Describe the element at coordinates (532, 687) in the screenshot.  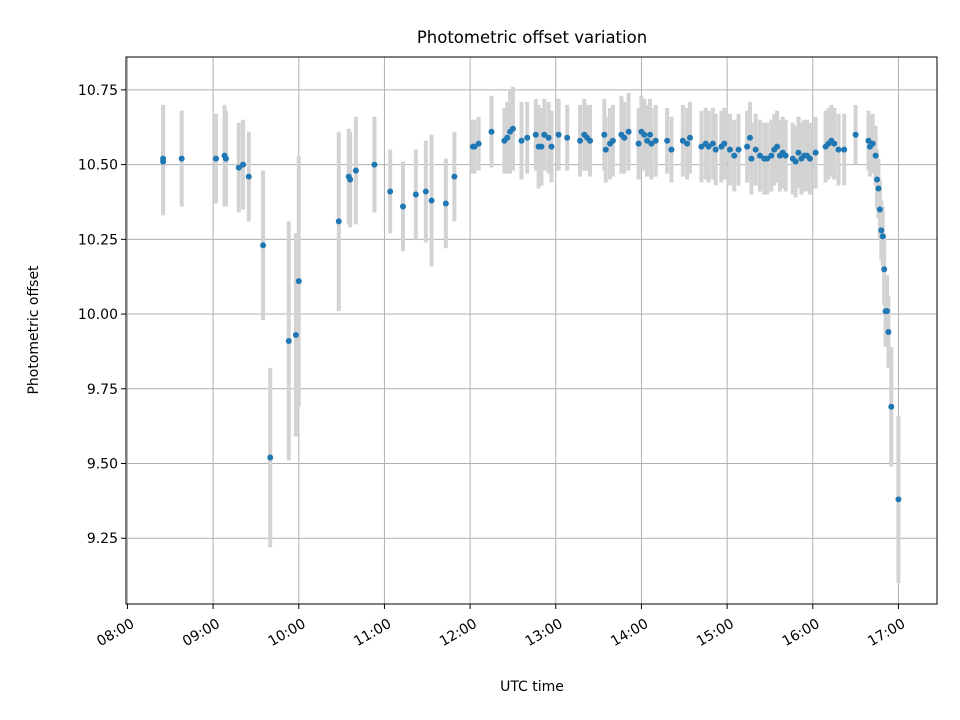
I see `x-axis-label: UTC time` at that location.